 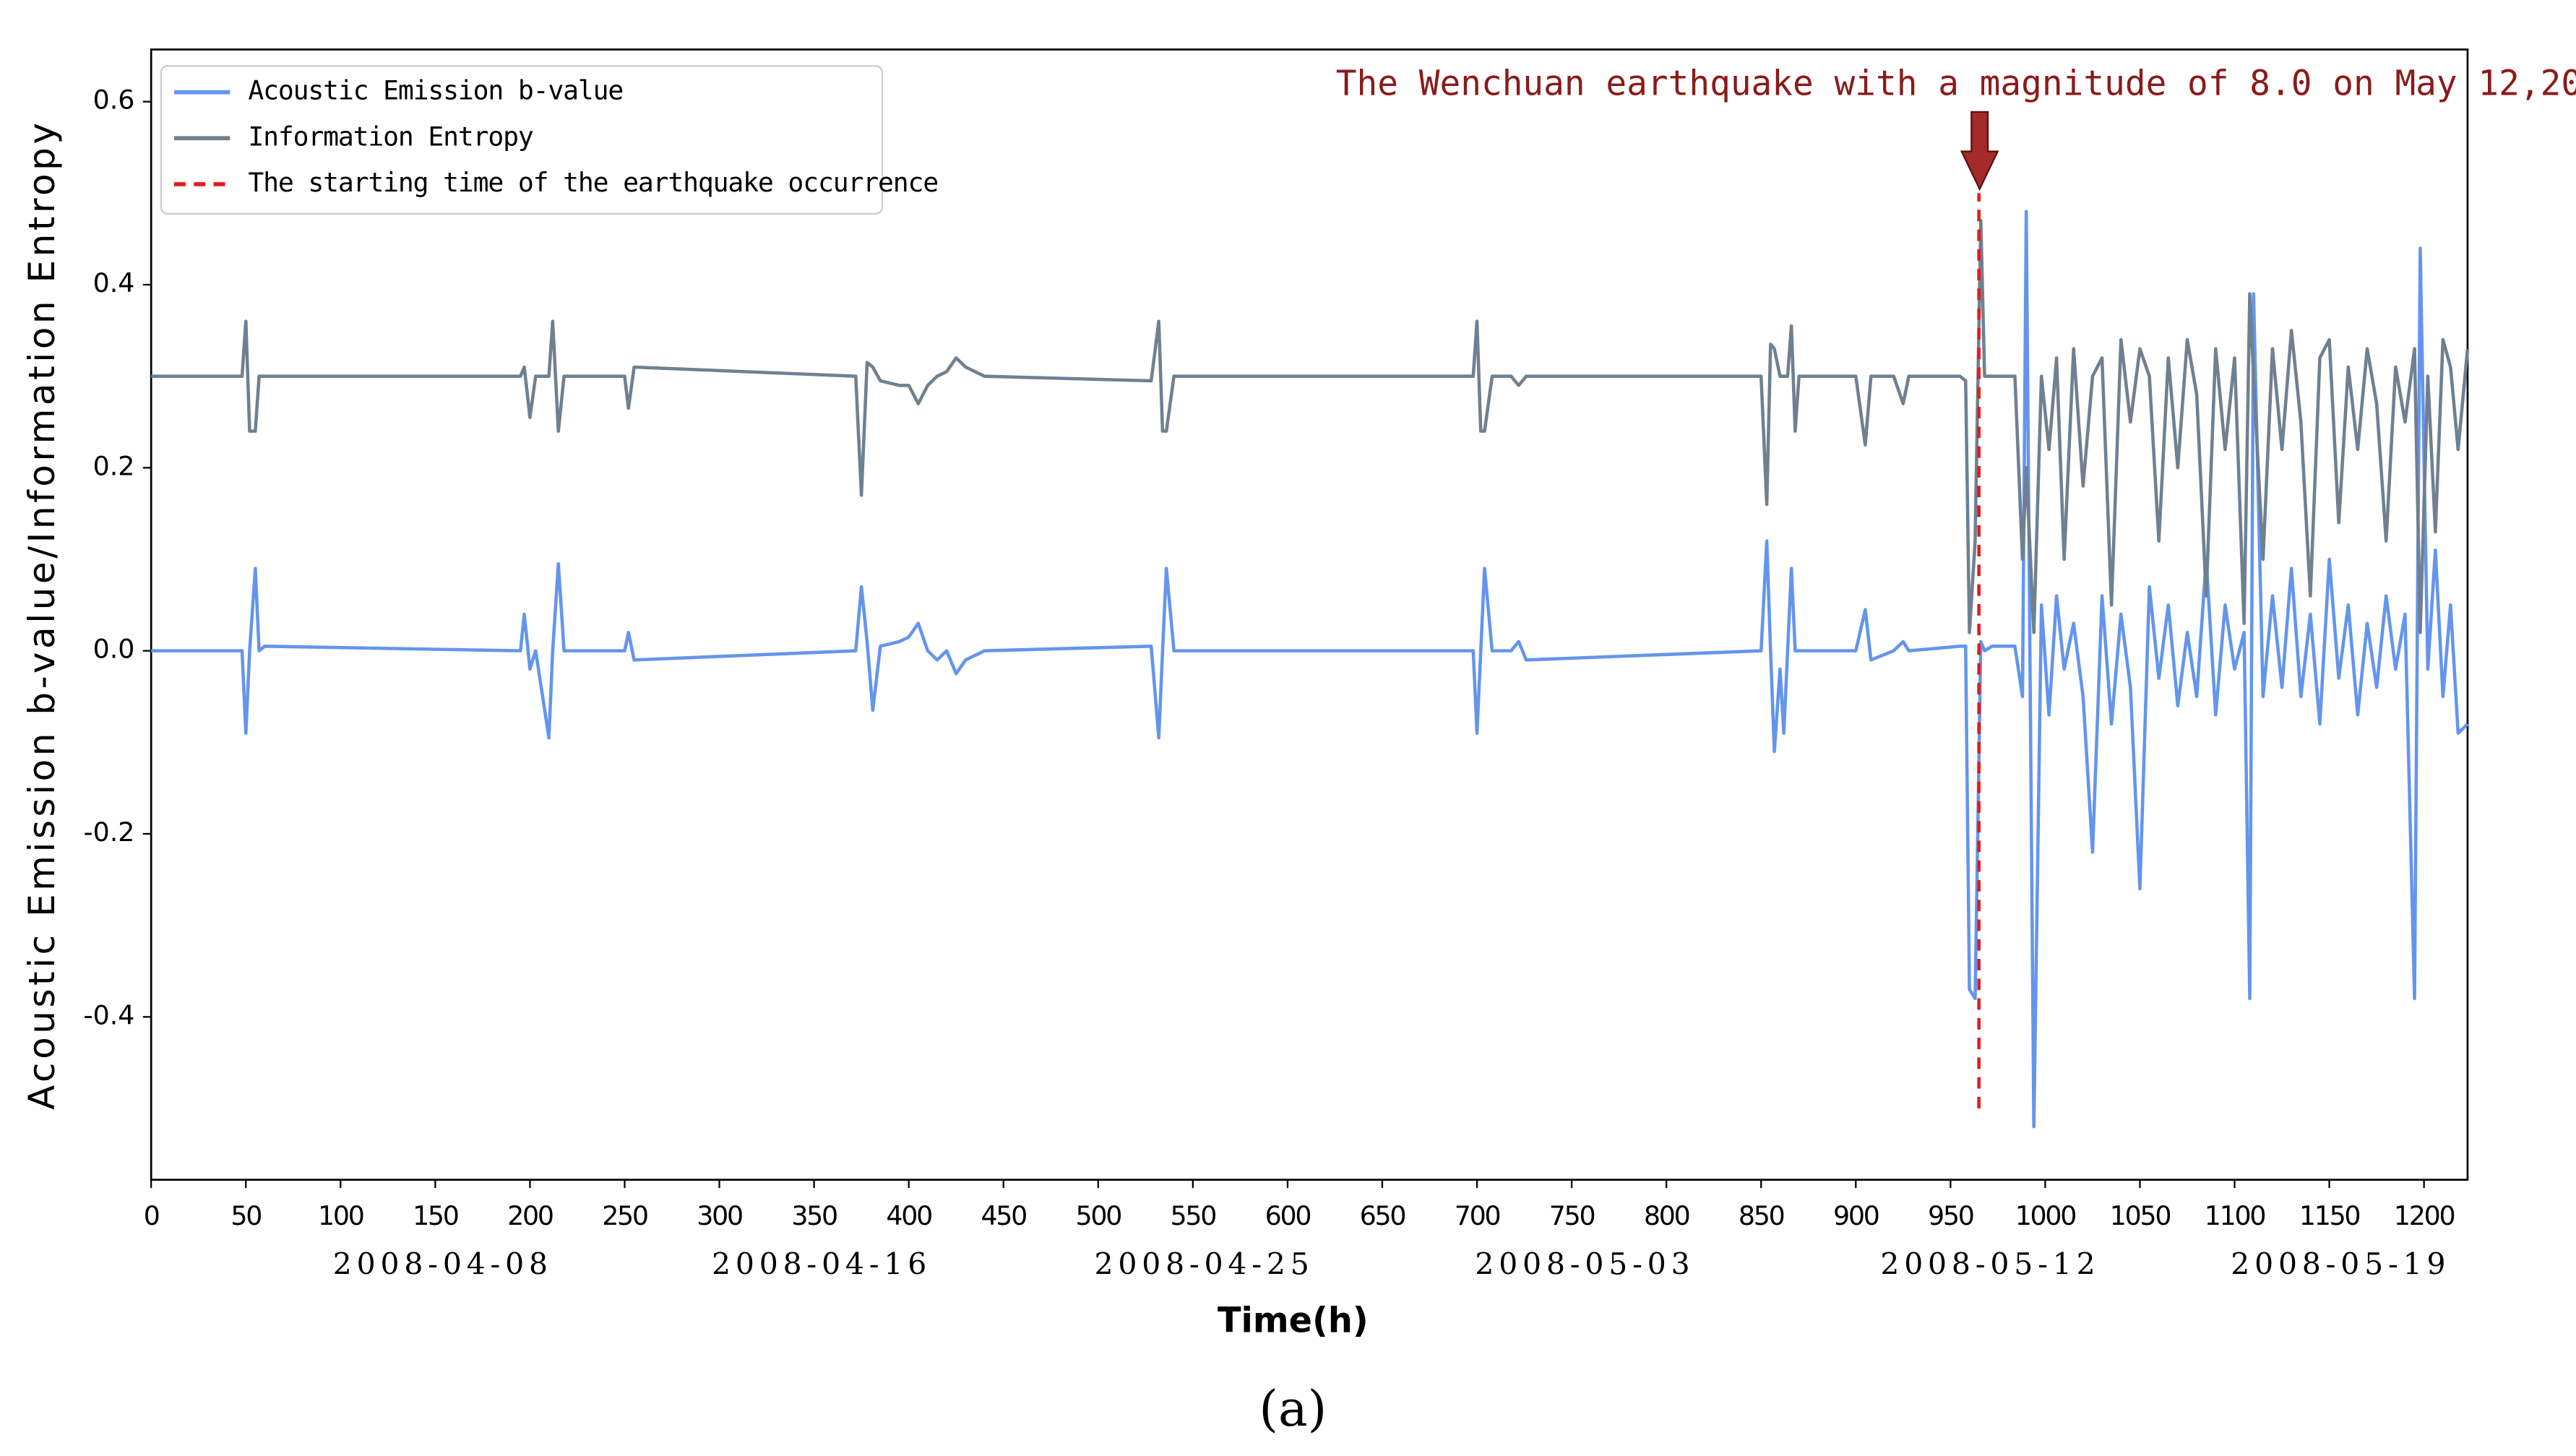 What do you see at coordinates (1293, 1409) in the screenshot?
I see `caption: (a)` at bounding box center [1293, 1409].